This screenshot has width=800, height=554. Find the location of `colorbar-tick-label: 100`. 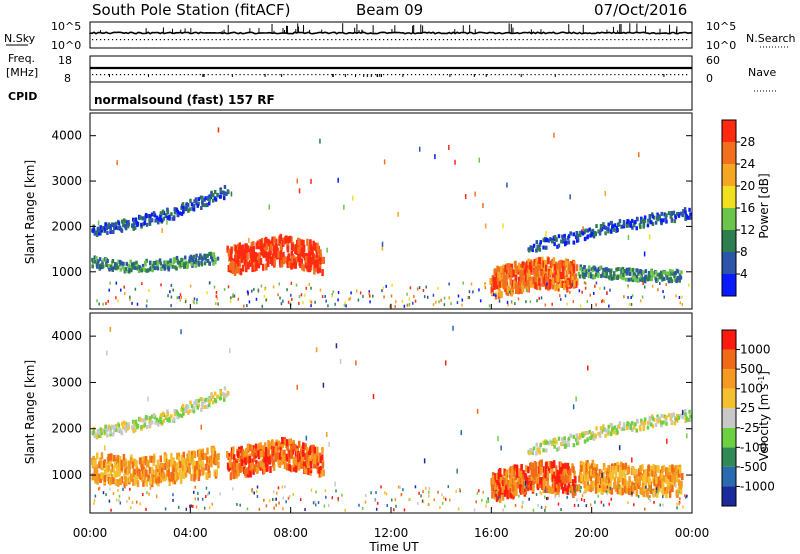

colorbar-tick-label: 100 is located at coordinates (751, 389).